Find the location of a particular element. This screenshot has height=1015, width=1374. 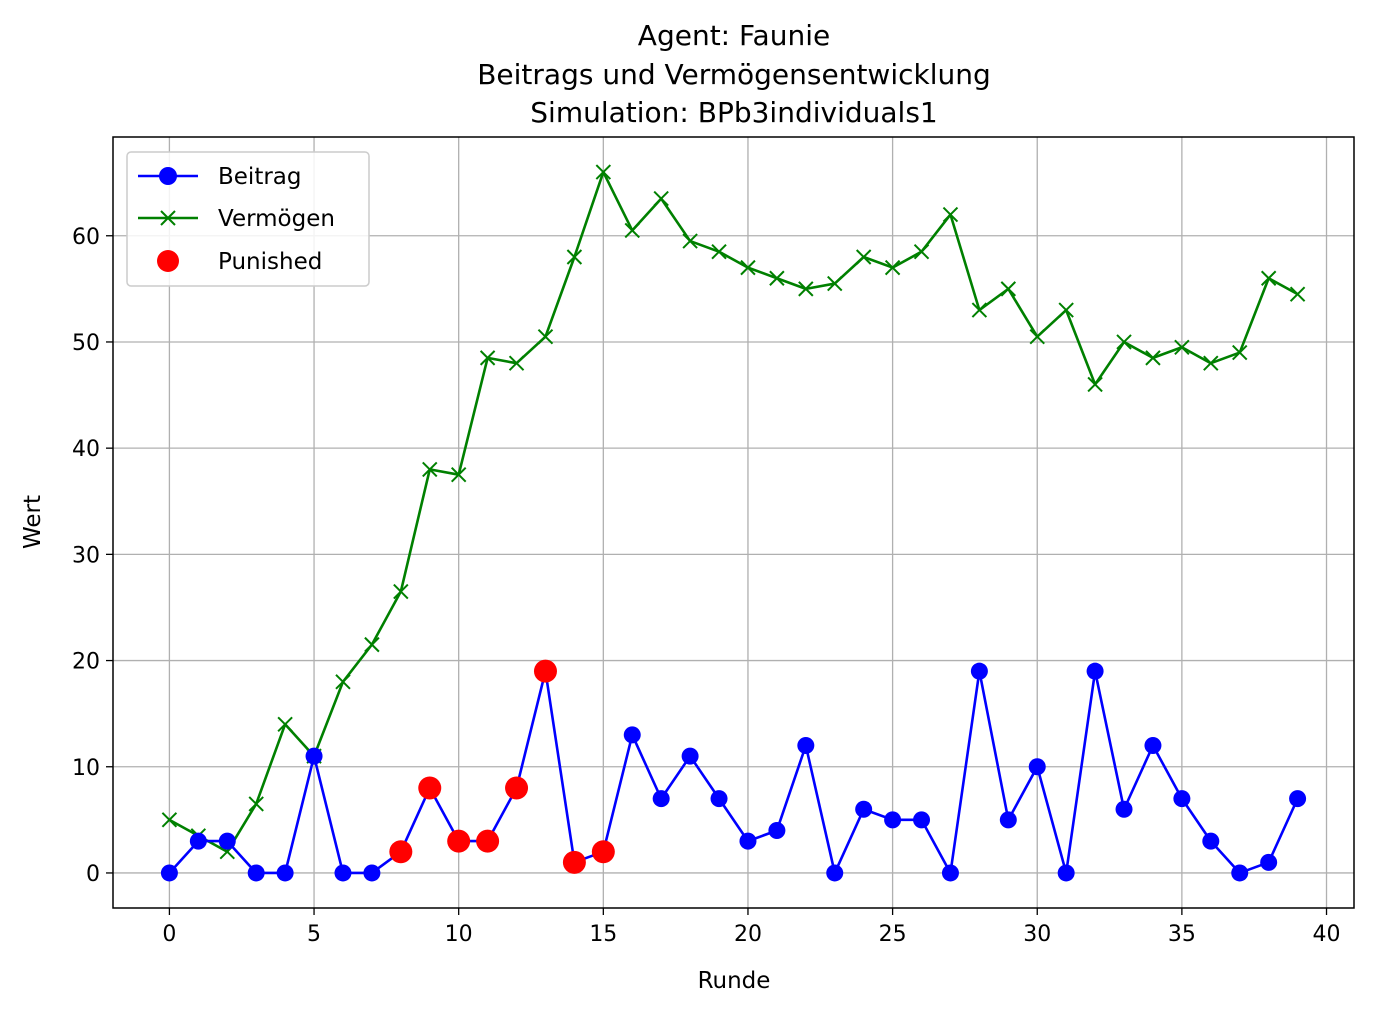

y-tick-label: 20 is located at coordinates (86, 662).